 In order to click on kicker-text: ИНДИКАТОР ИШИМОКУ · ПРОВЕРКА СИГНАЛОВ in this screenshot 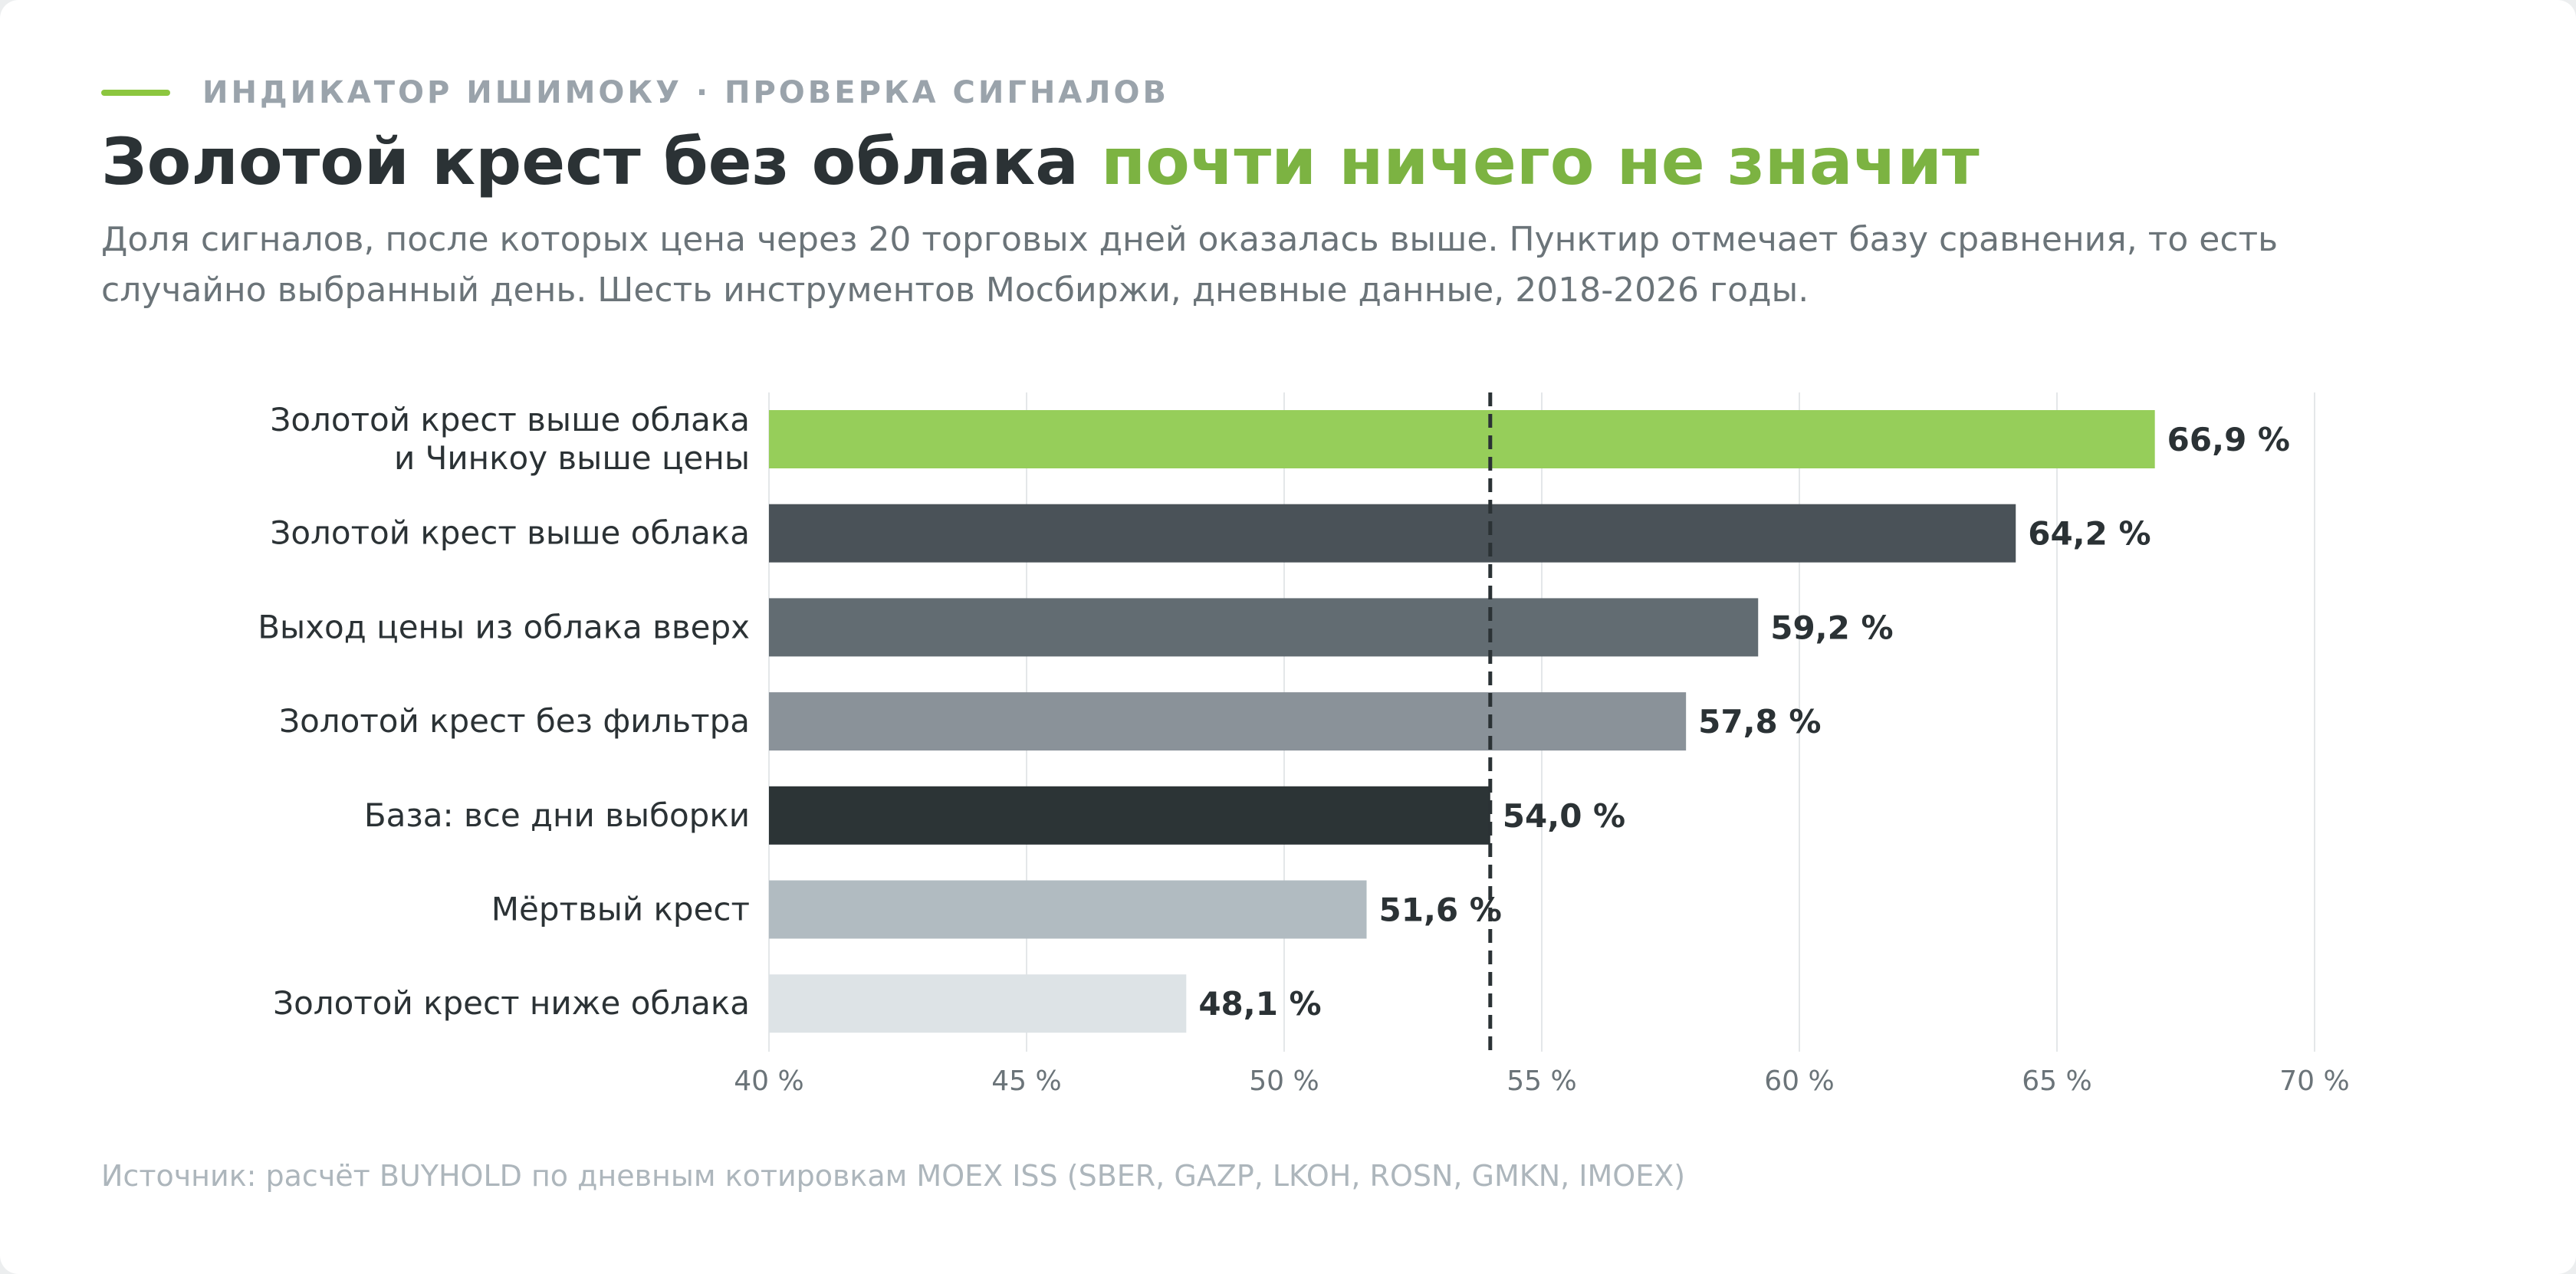, I will do `click(686, 92)`.